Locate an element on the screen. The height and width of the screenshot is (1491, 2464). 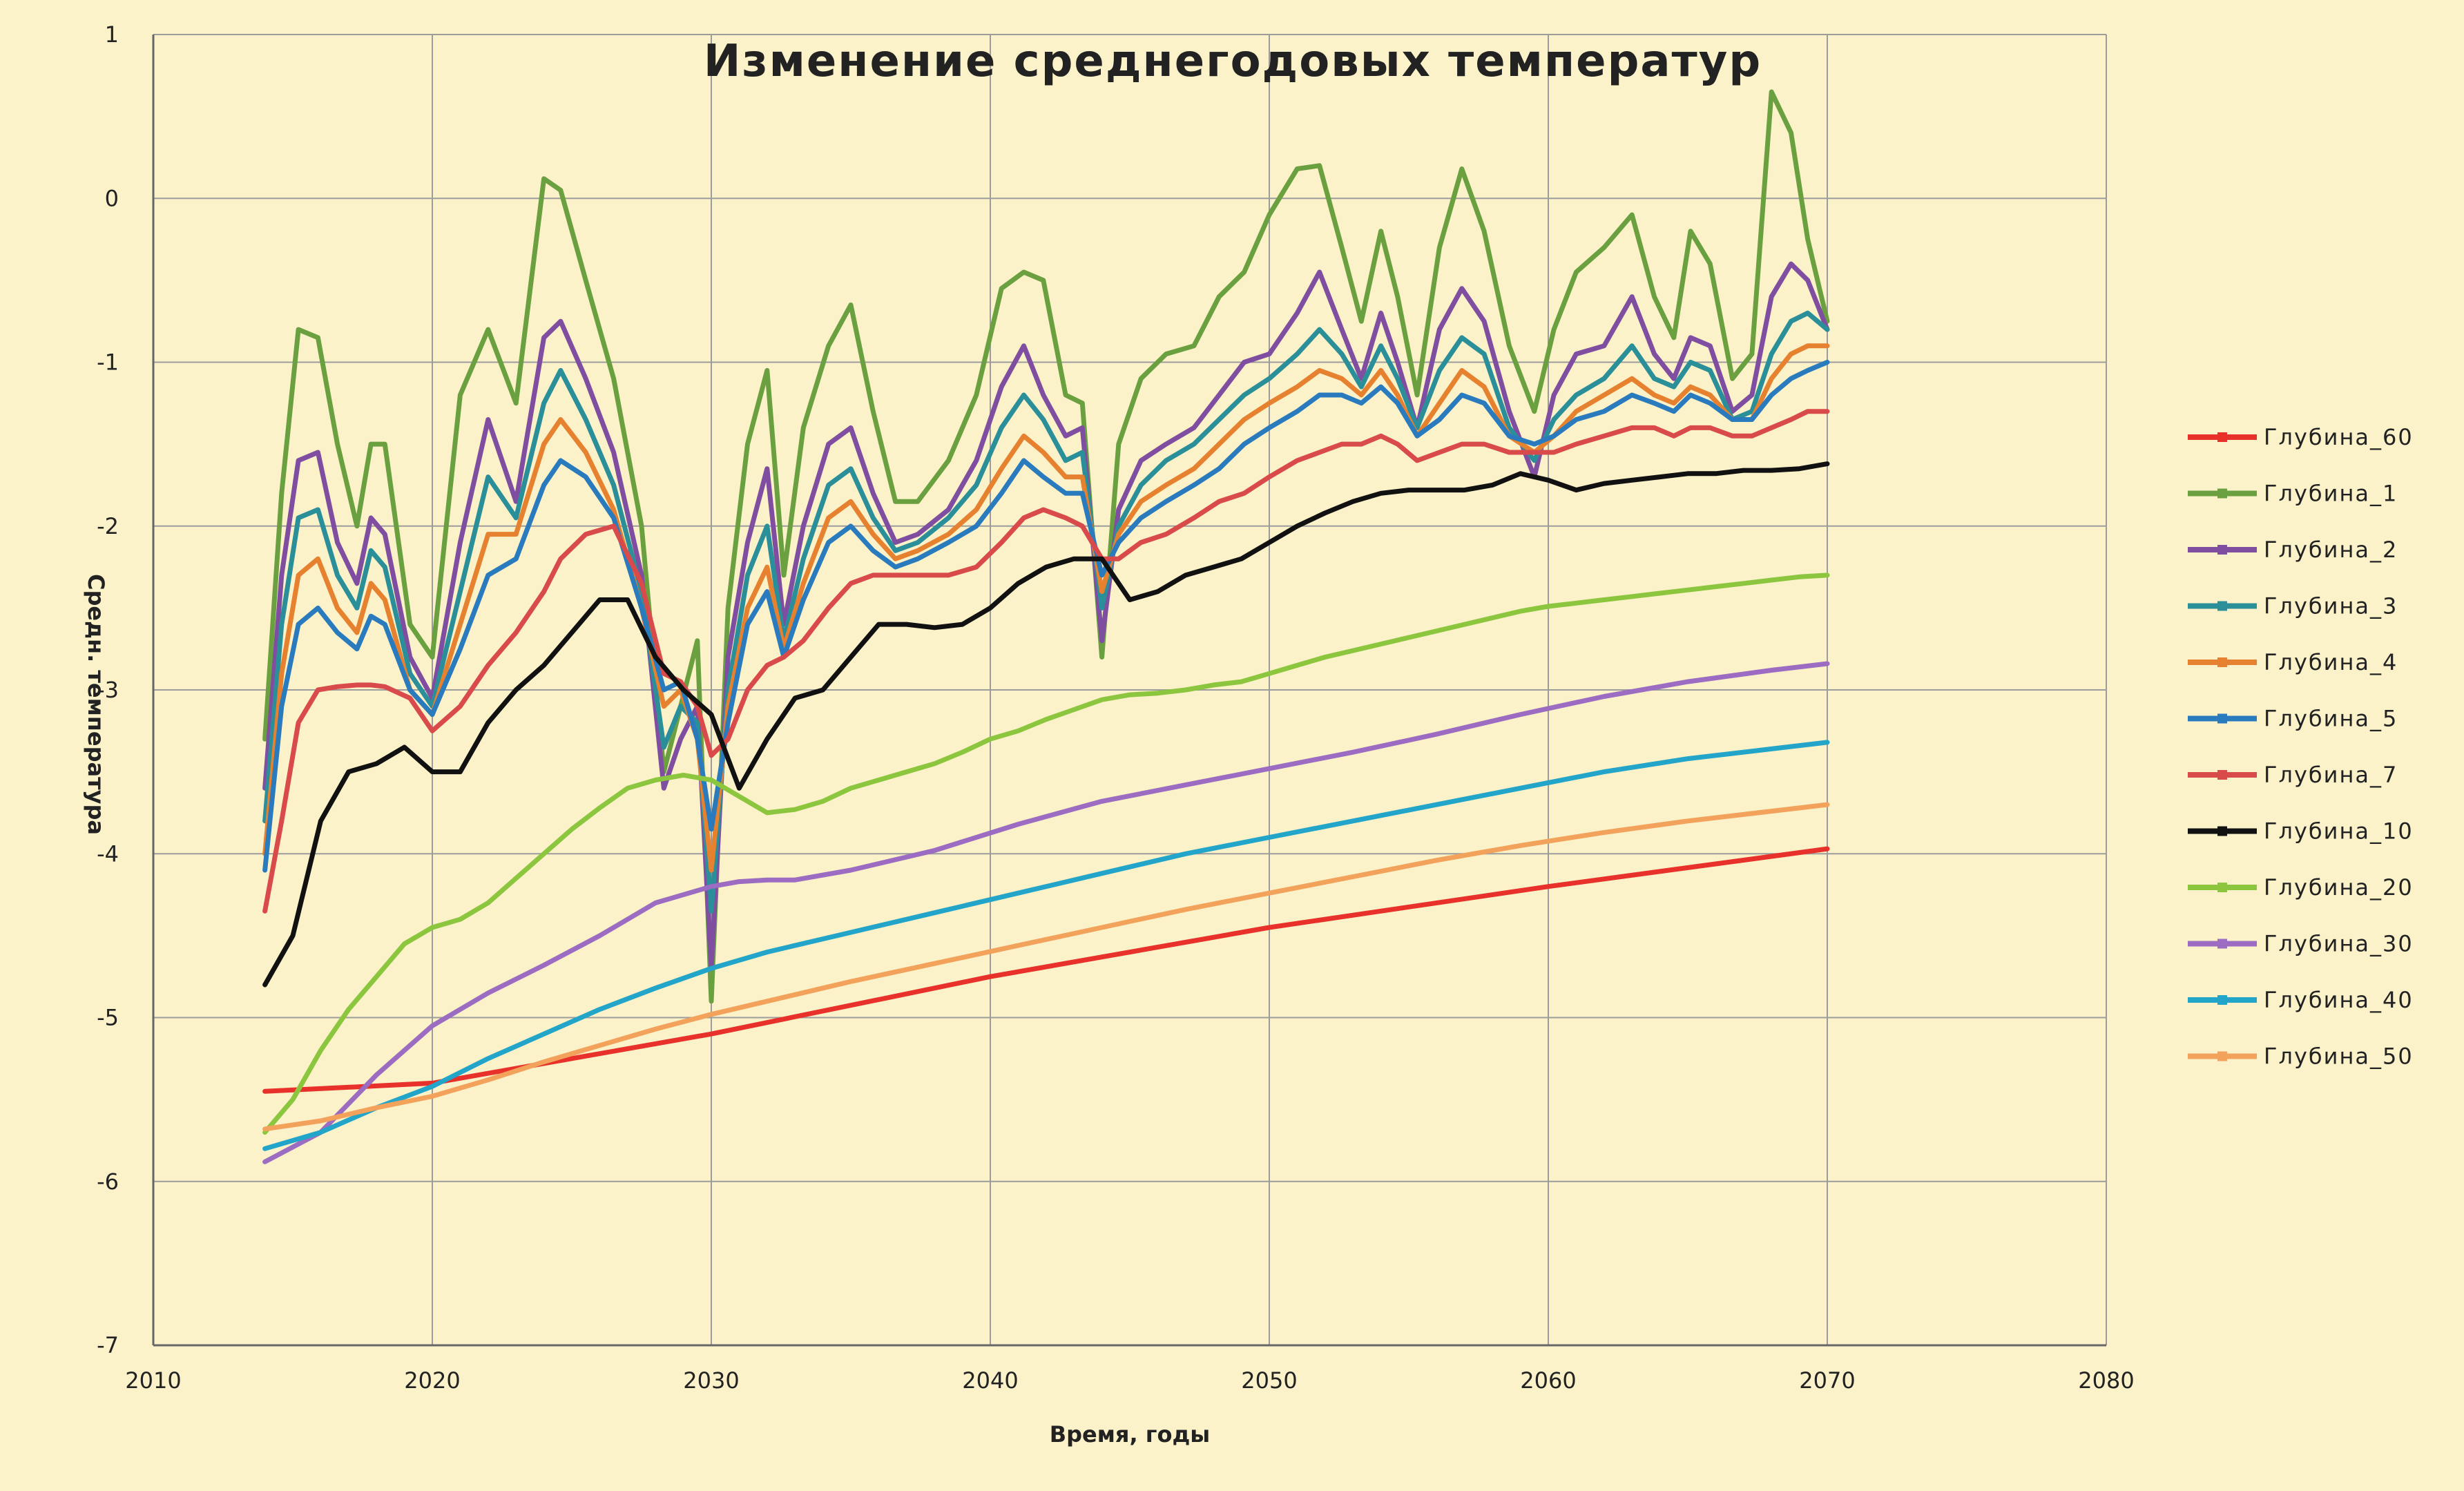
y-tick-label: -6 is located at coordinates (108, 1181).